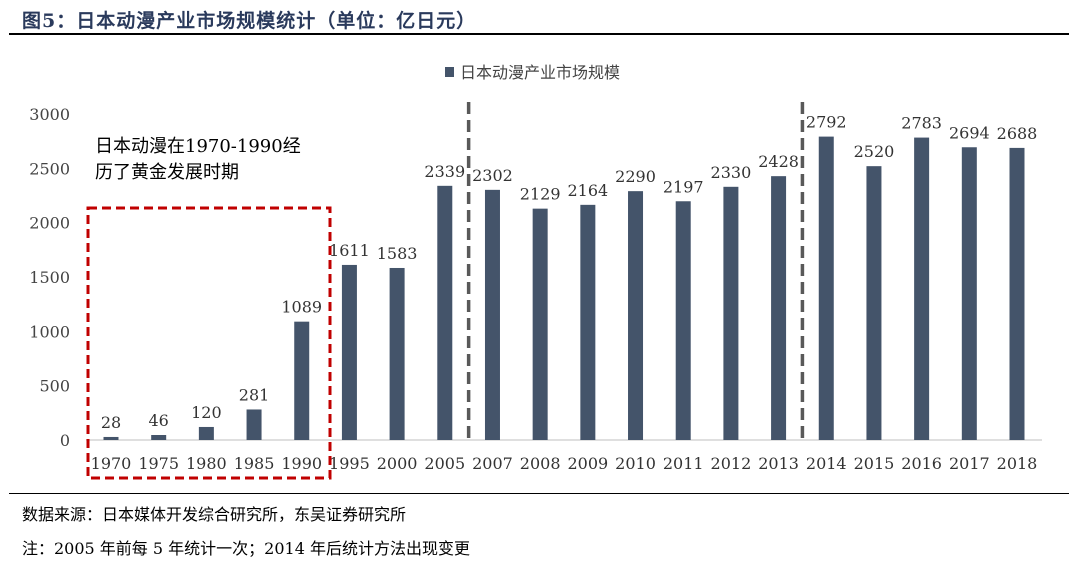  I want to click on x-tick-label-2015: 2015, so click(874, 463).